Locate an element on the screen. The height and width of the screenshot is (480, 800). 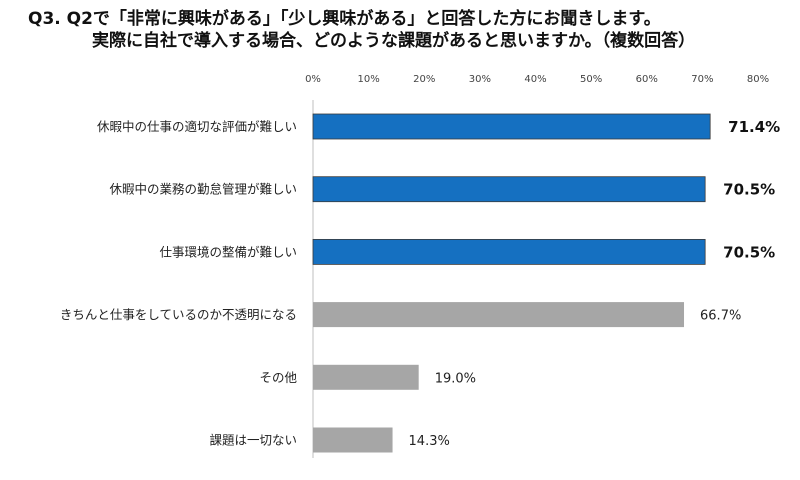
x-tick-label: 60% is located at coordinates (647, 79).